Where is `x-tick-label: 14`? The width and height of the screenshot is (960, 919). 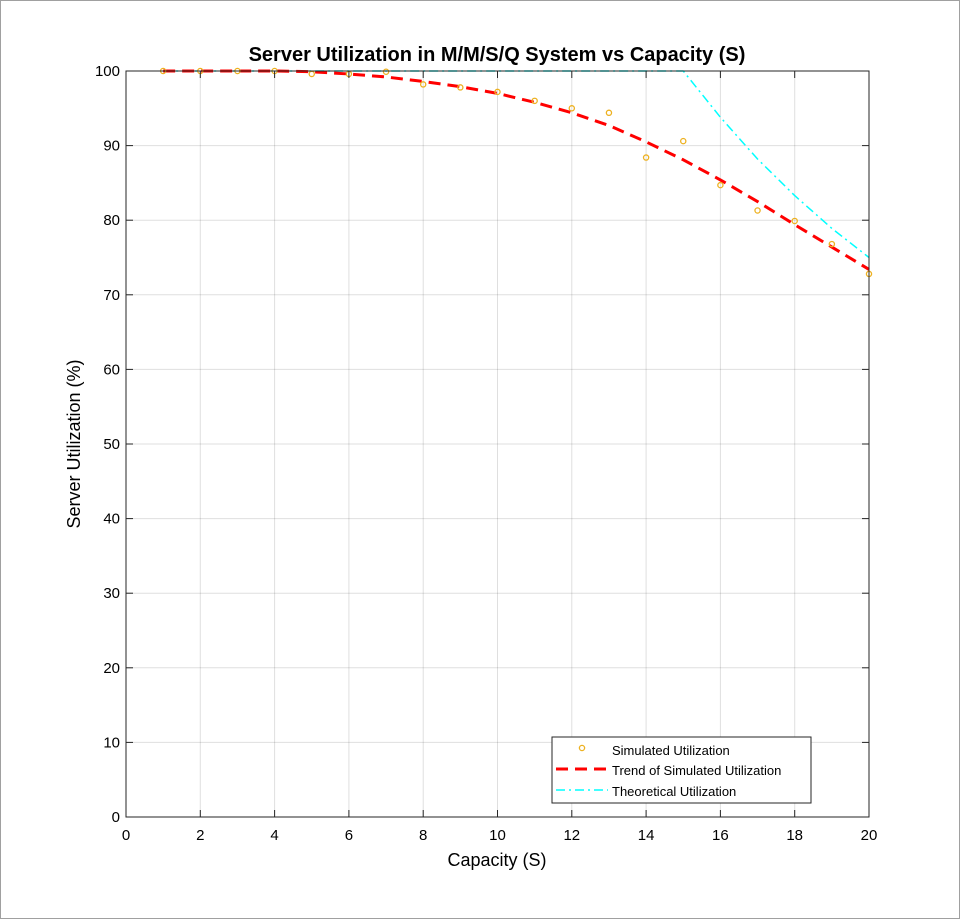 x-tick-label: 14 is located at coordinates (646, 835).